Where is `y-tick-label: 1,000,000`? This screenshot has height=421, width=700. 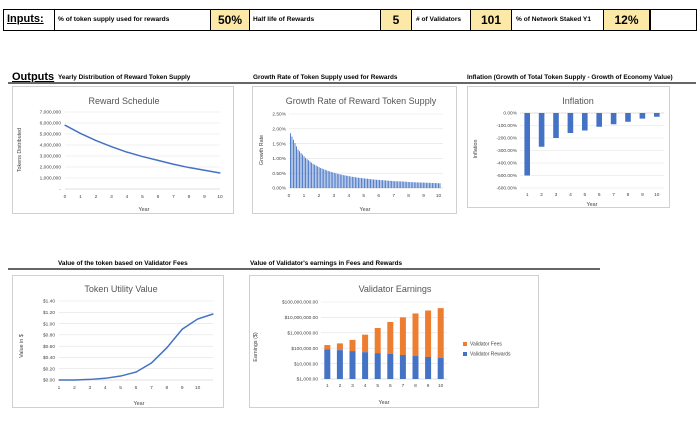 y-tick-label: 1,000,000 is located at coordinates (51, 179).